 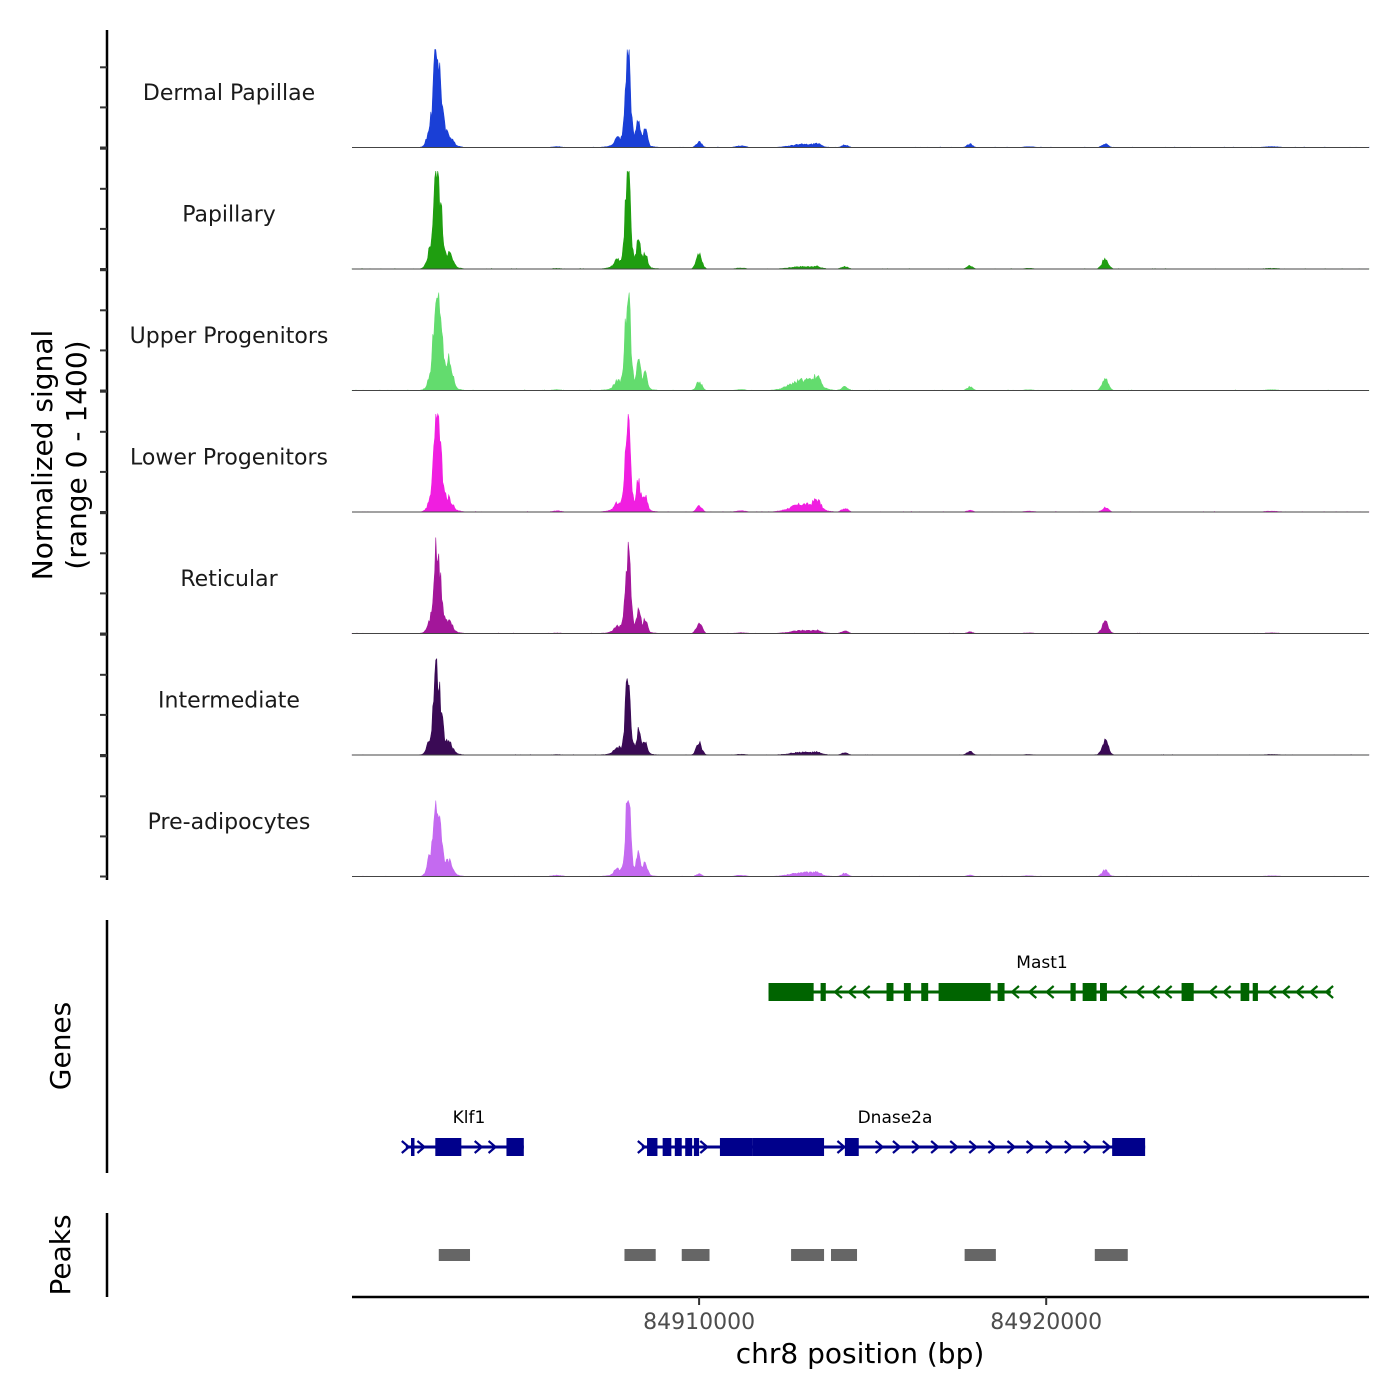 What do you see at coordinates (776, 220) in the screenshot?
I see `track-papillary: Papillary` at bounding box center [776, 220].